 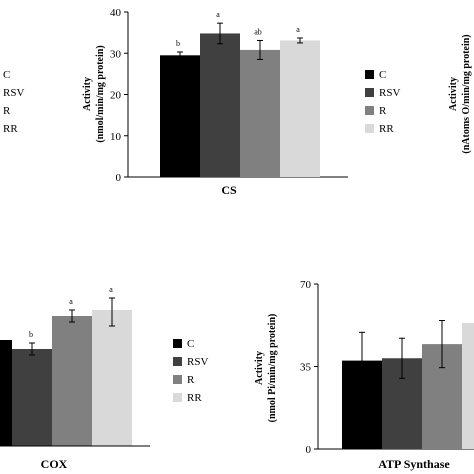 I want to click on cox-bar-rr, so click(x=112, y=378).